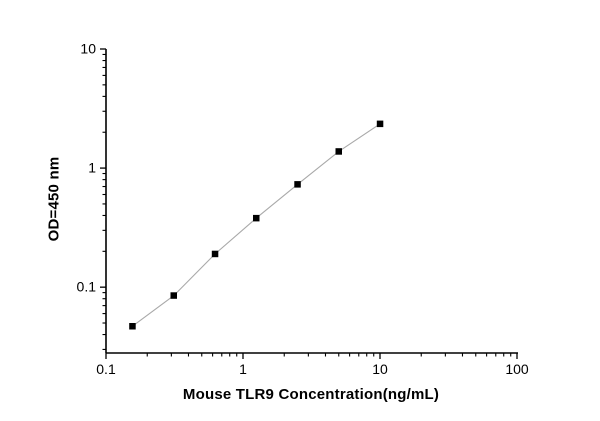  What do you see at coordinates (311, 394) in the screenshot?
I see `x-axis-title: Mouse TLR9 Concentration(ng/mL)` at bounding box center [311, 394].